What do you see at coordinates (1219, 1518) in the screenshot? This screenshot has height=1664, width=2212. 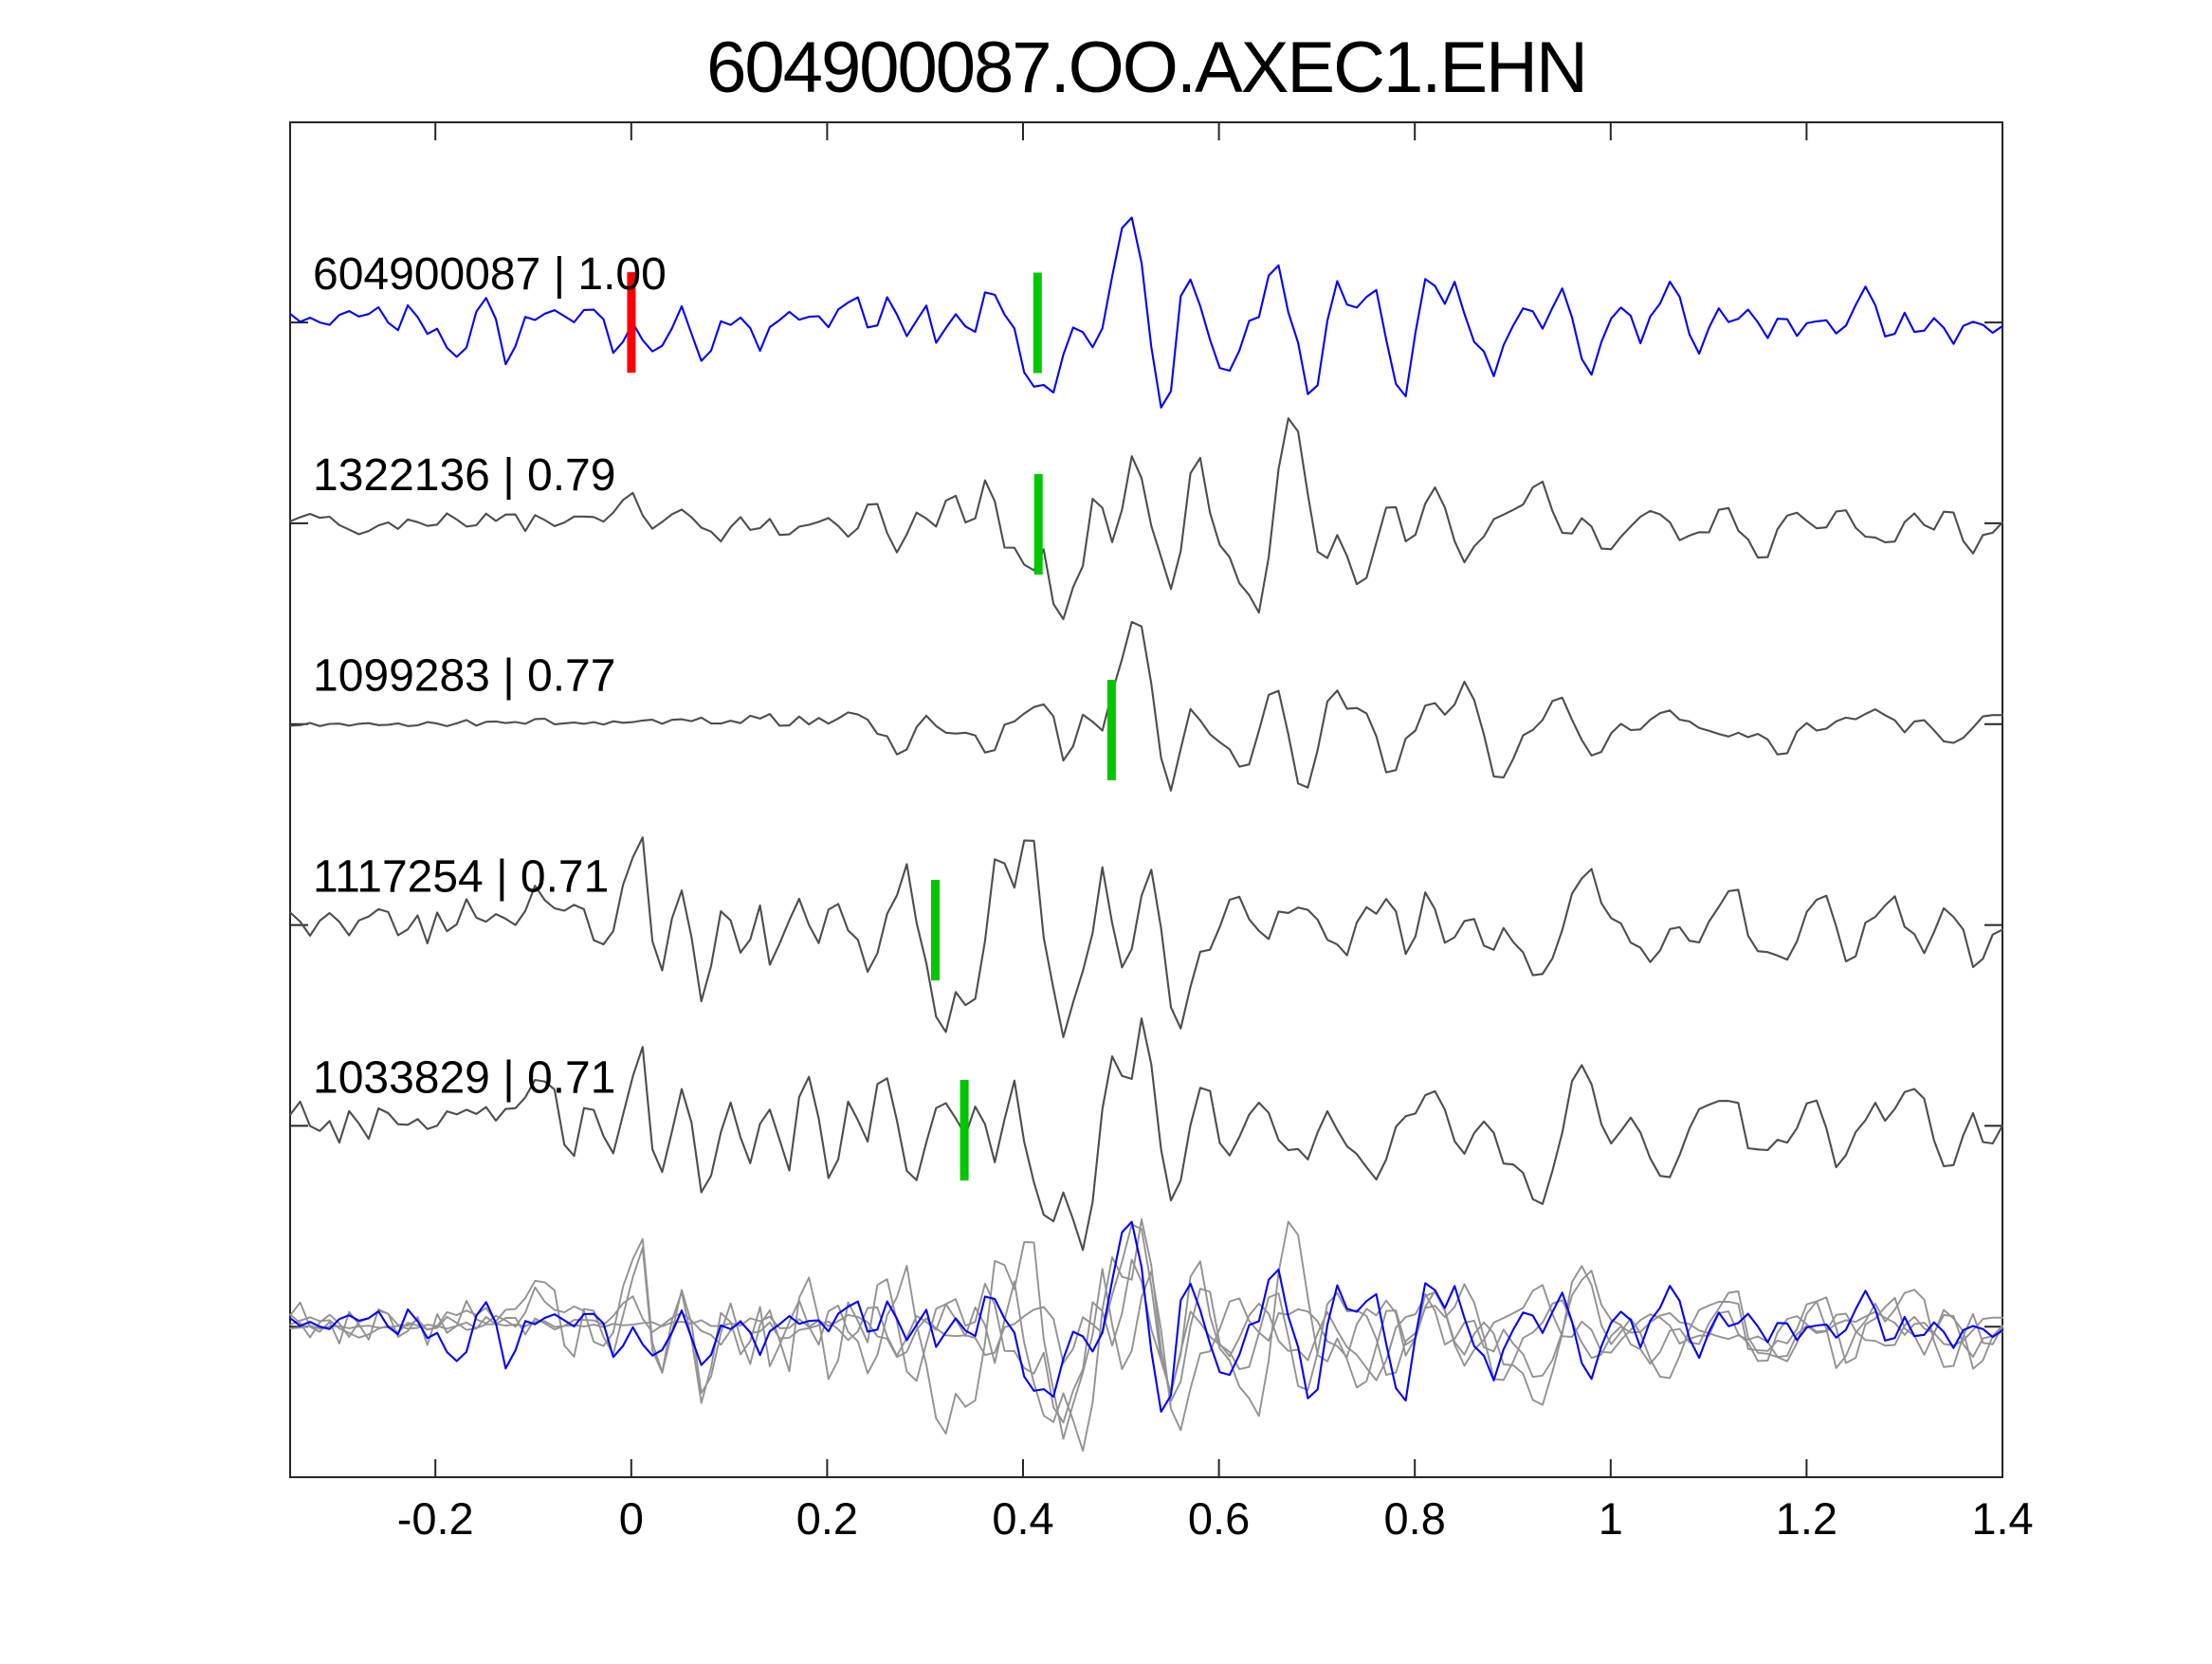 I see `svg-text: 0.6` at bounding box center [1219, 1518].